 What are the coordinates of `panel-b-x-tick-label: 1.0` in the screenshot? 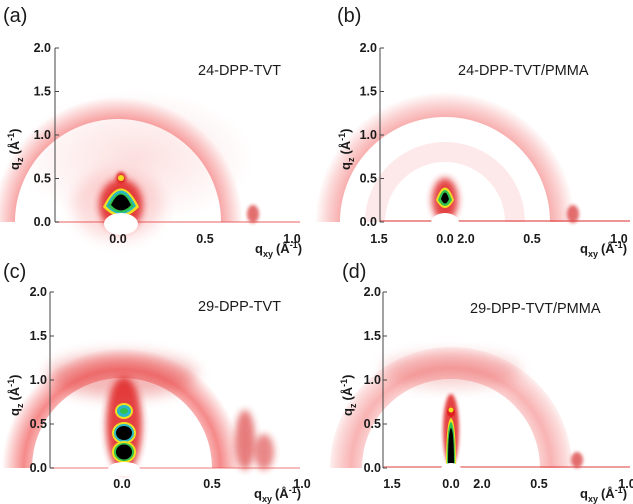 It's located at (618, 239).